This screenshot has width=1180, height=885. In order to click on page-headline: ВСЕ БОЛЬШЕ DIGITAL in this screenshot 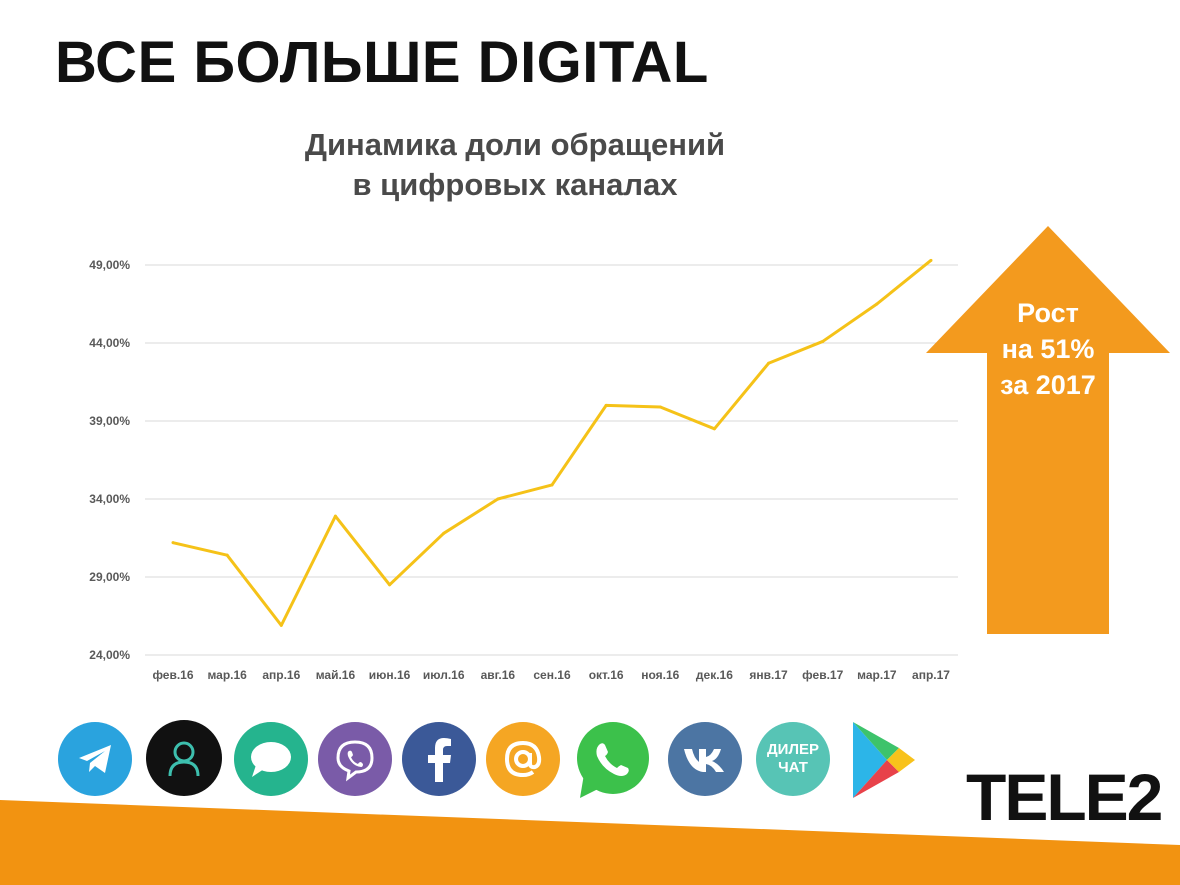, I will do `click(382, 62)`.